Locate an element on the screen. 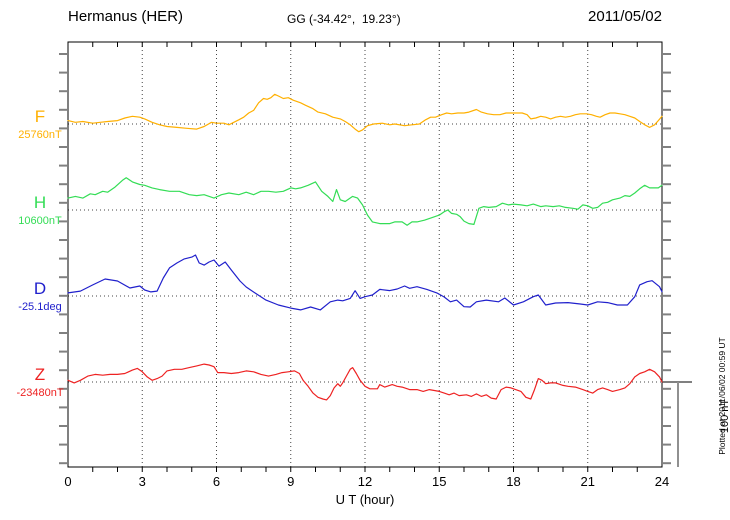 The width and height of the screenshot is (730, 520). x-tick-24: 24 is located at coordinates (662, 481).